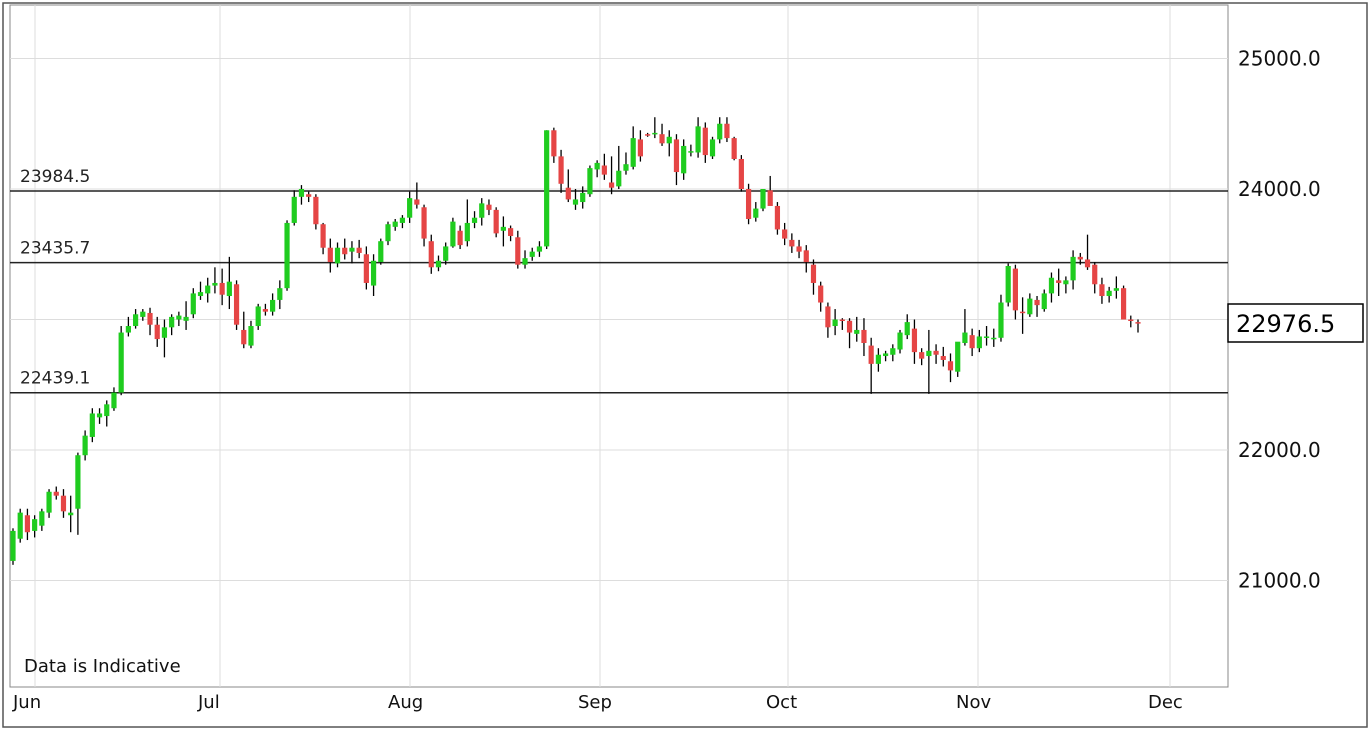  I want to click on x-tick-label: Jun, so click(26, 702).